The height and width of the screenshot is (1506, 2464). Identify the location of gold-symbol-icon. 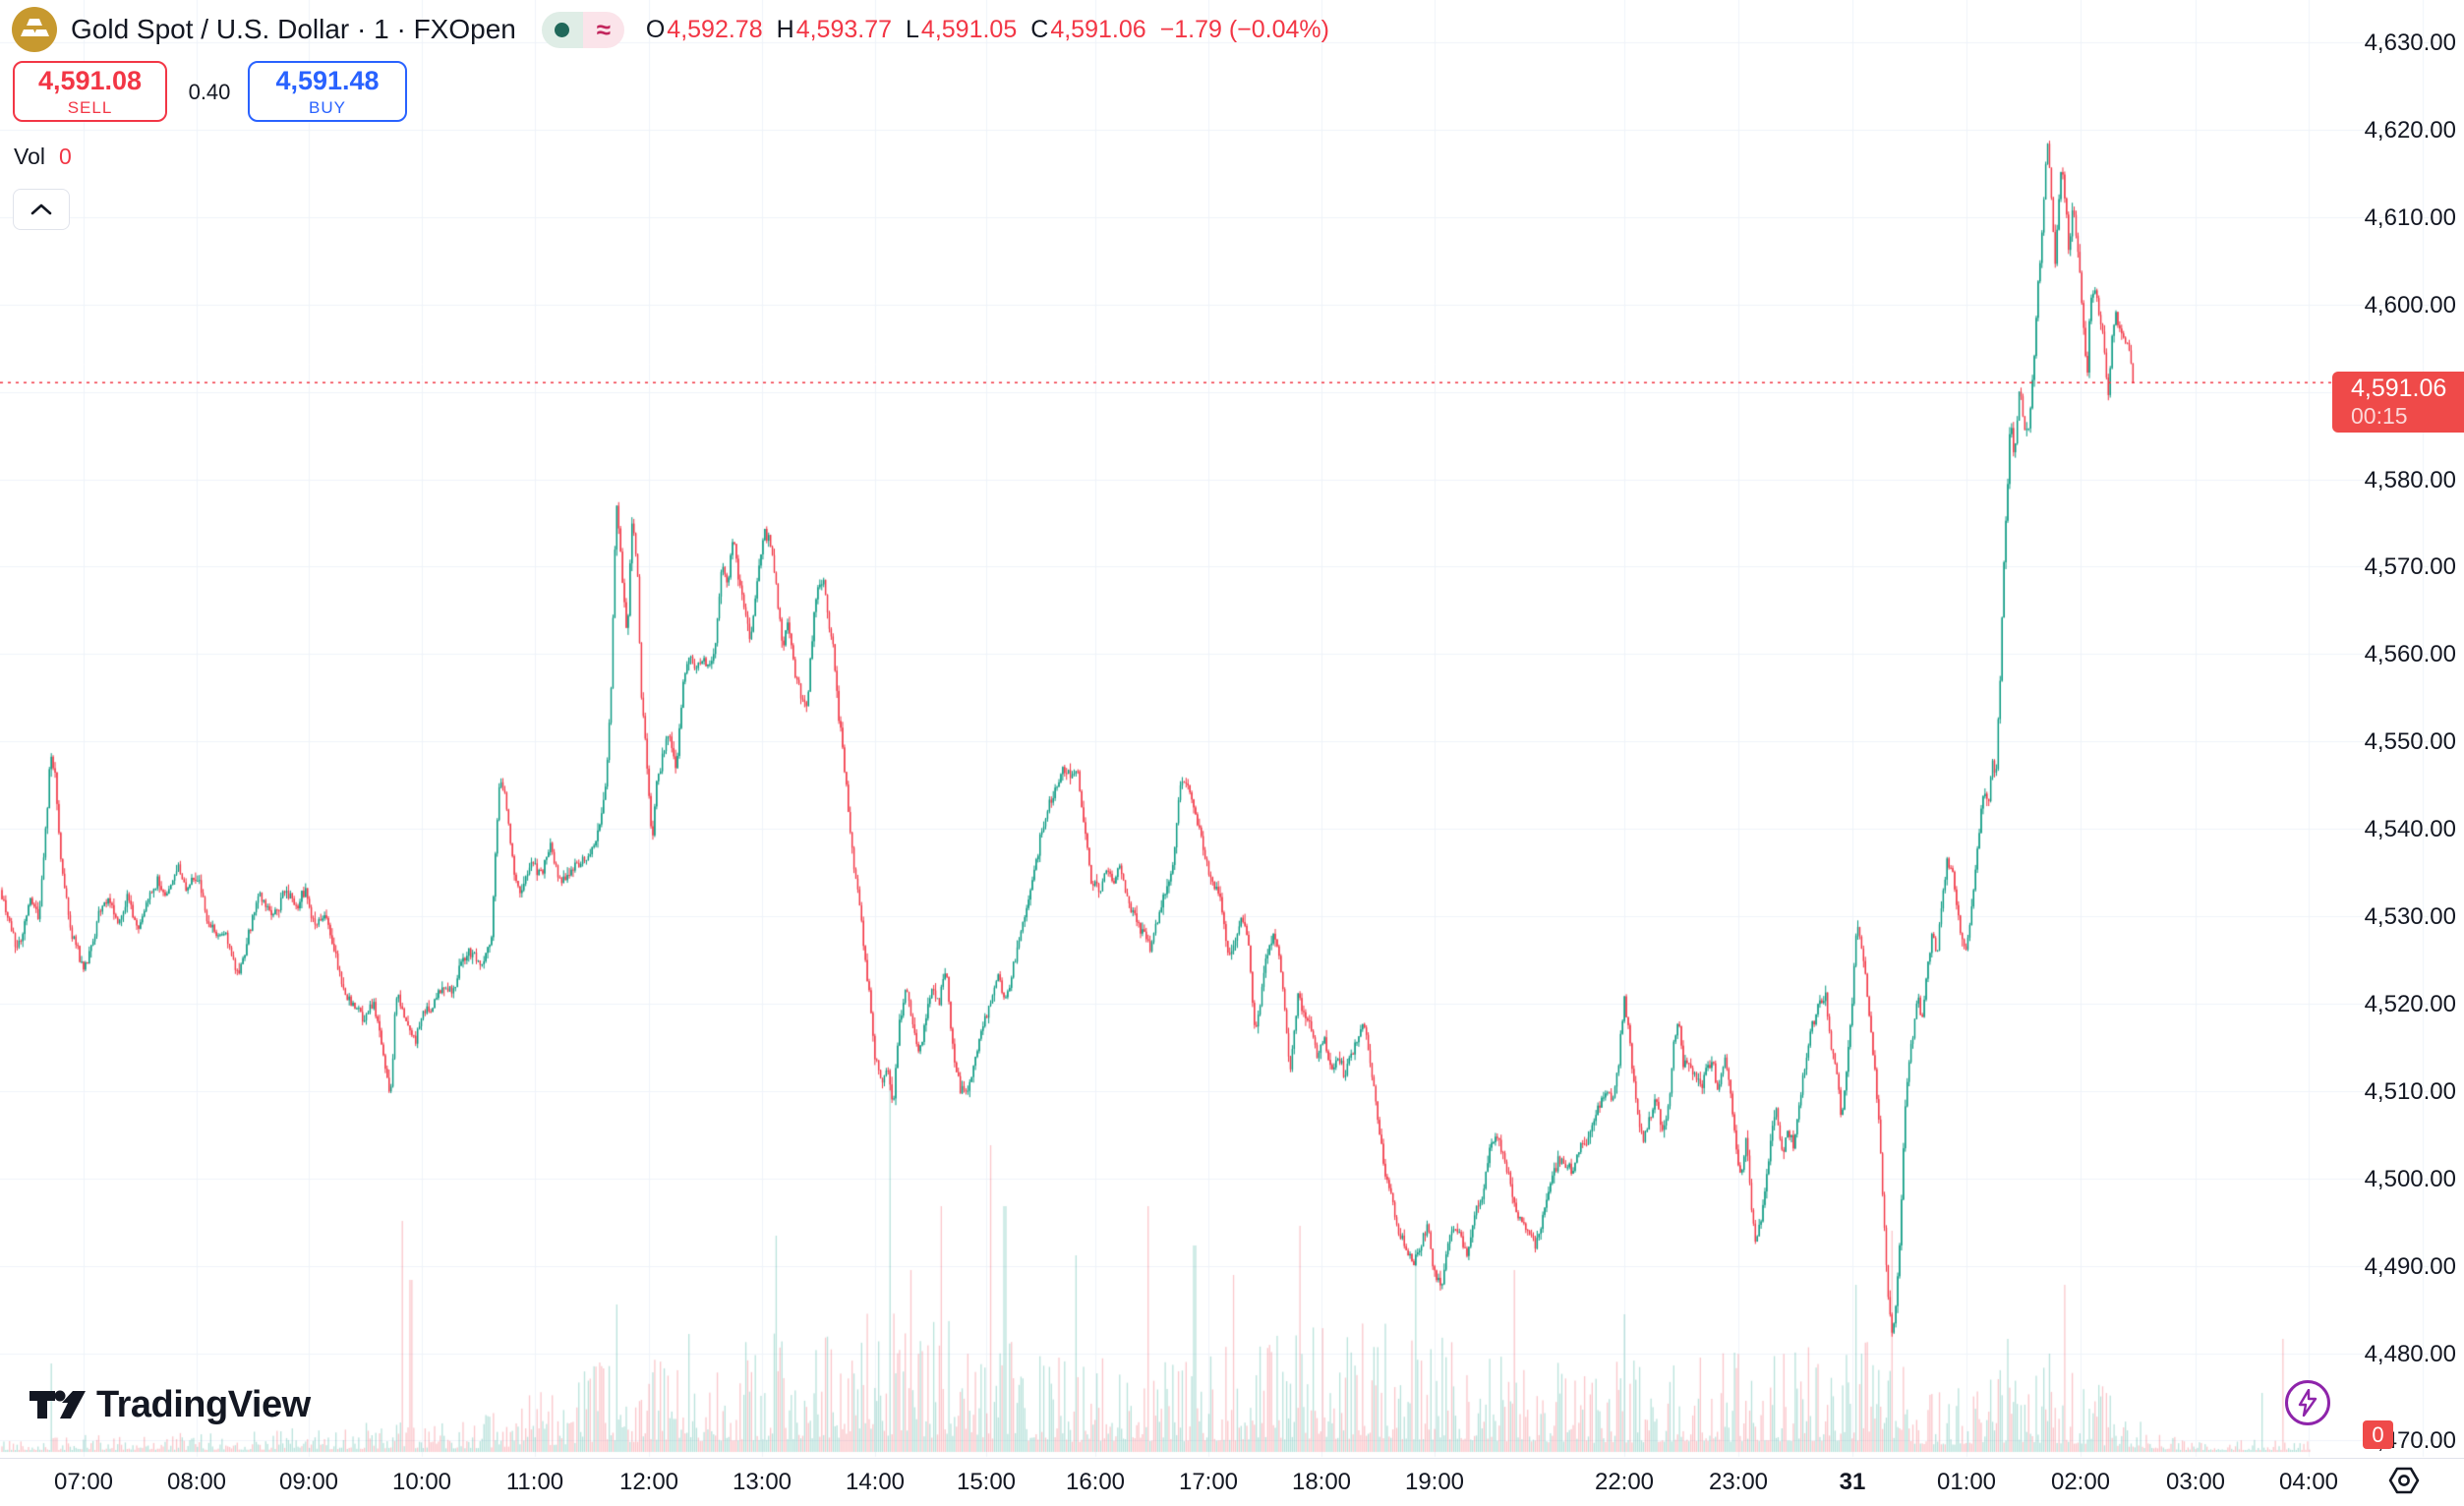
(34, 29).